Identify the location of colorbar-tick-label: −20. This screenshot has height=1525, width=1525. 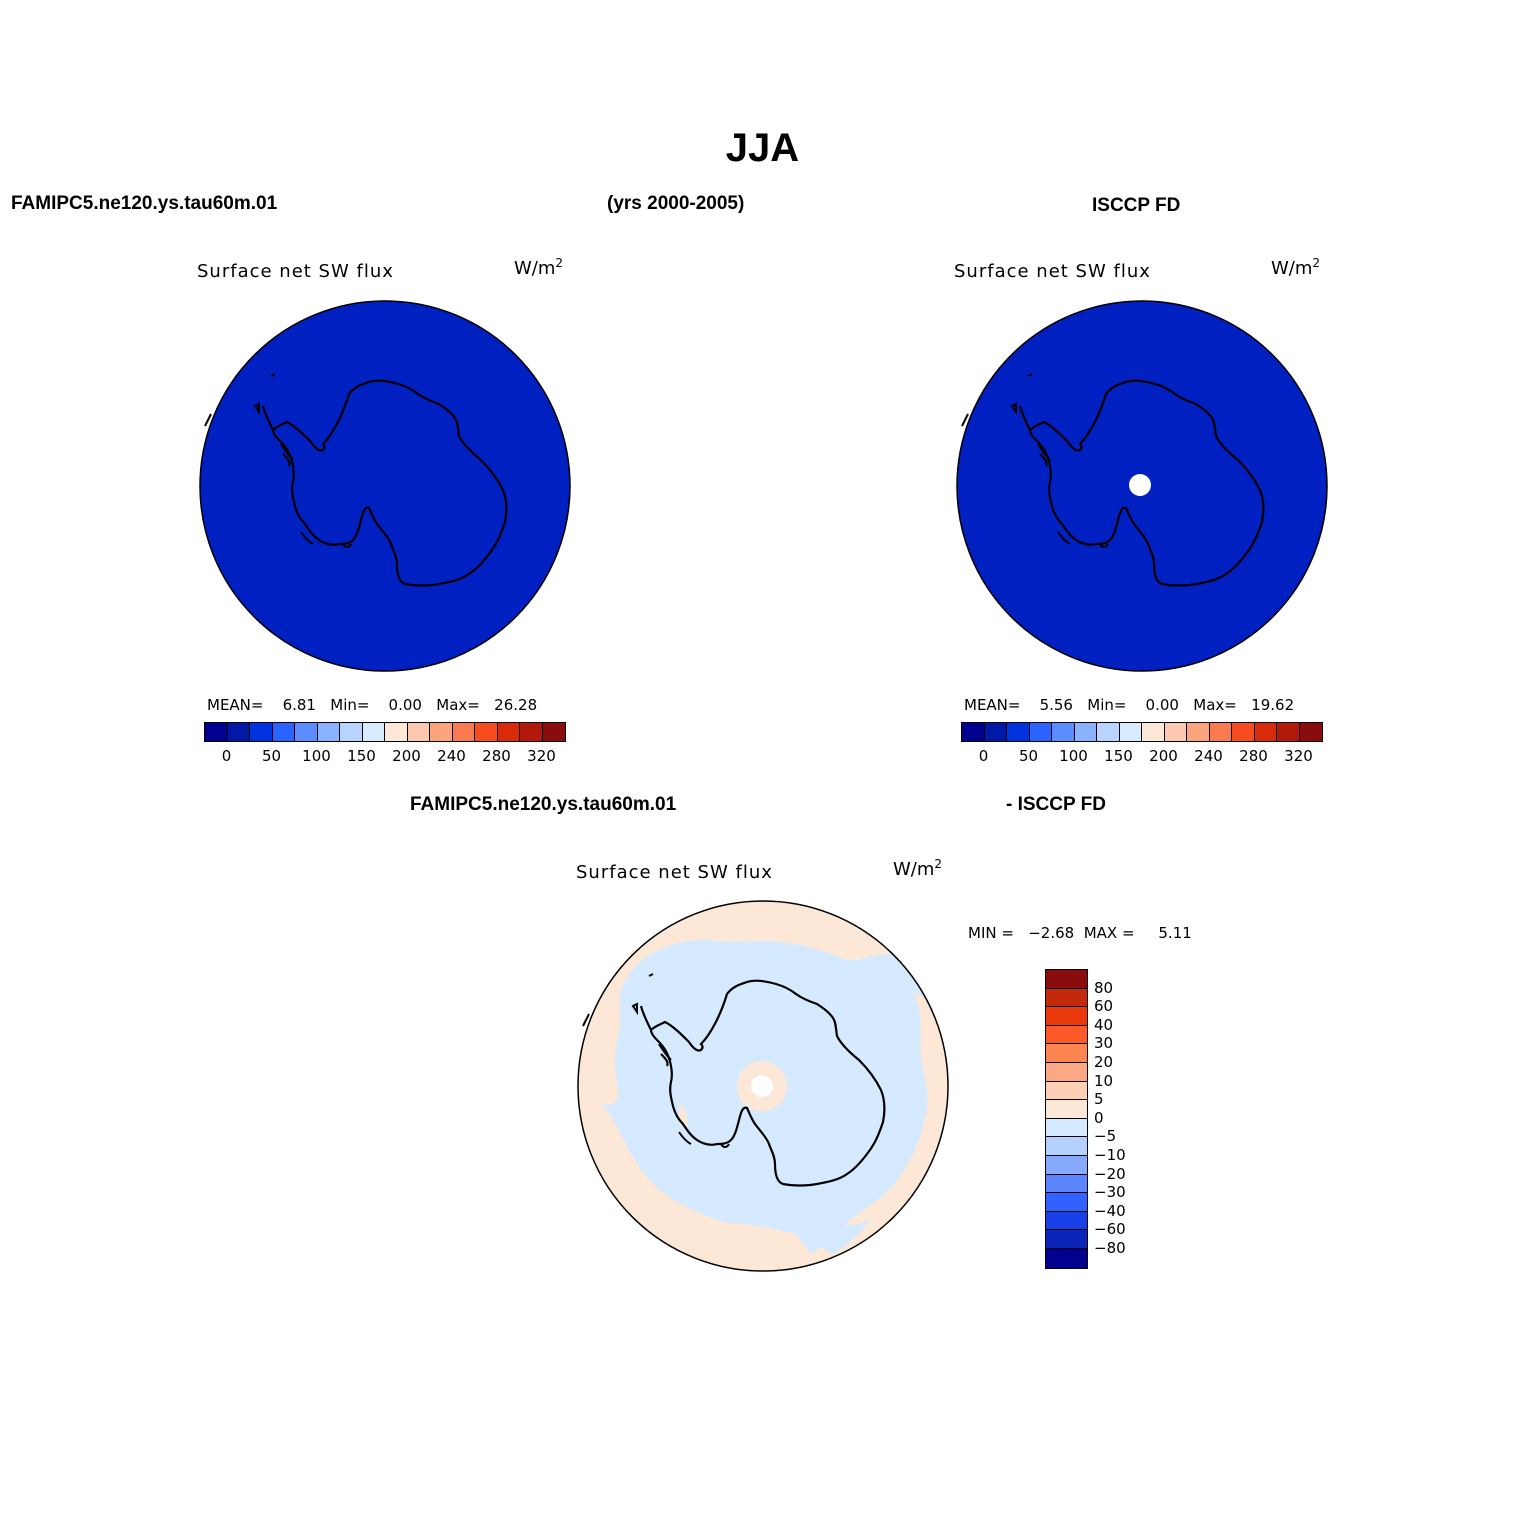
(1110, 1173).